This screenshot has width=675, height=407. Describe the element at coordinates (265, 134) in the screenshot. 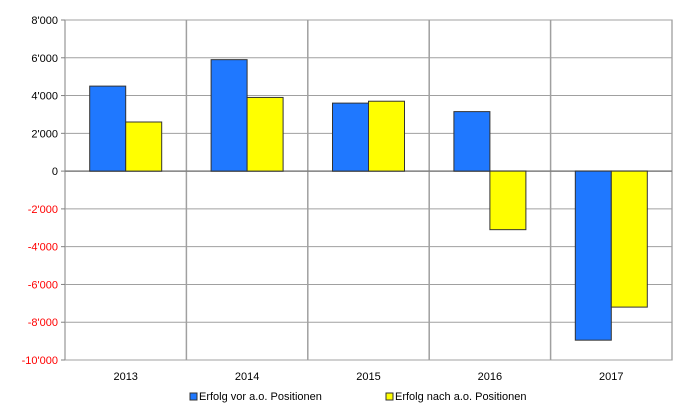

I see `bar-nach-2014` at that location.